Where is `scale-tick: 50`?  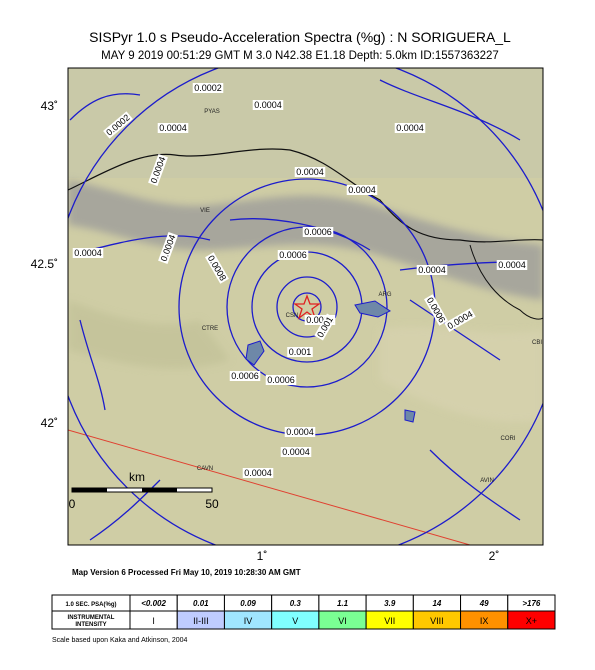
scale-tick: 50 is located at coordinates (212, 504).